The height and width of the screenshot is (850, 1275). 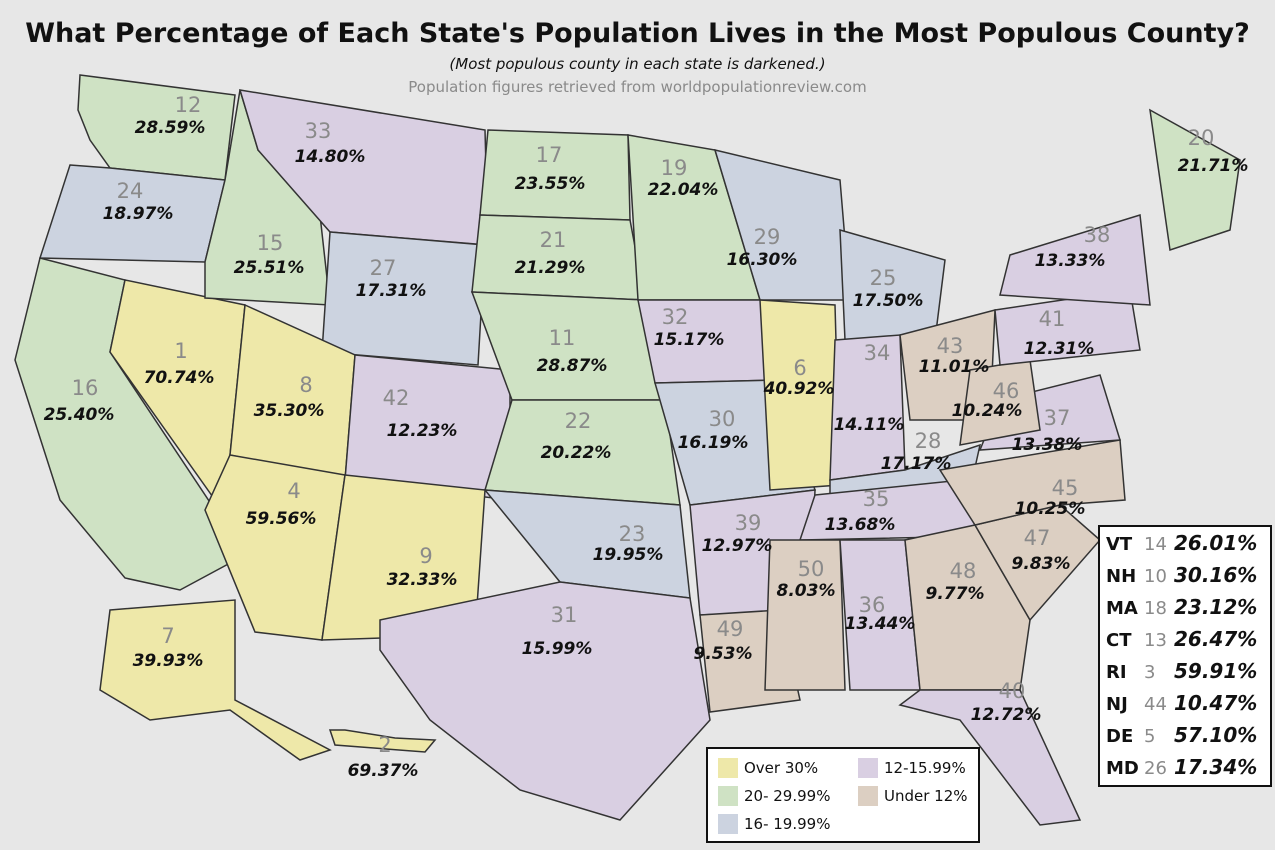 I want to click on state-abbr: MD, so click(x=1122, y=768).